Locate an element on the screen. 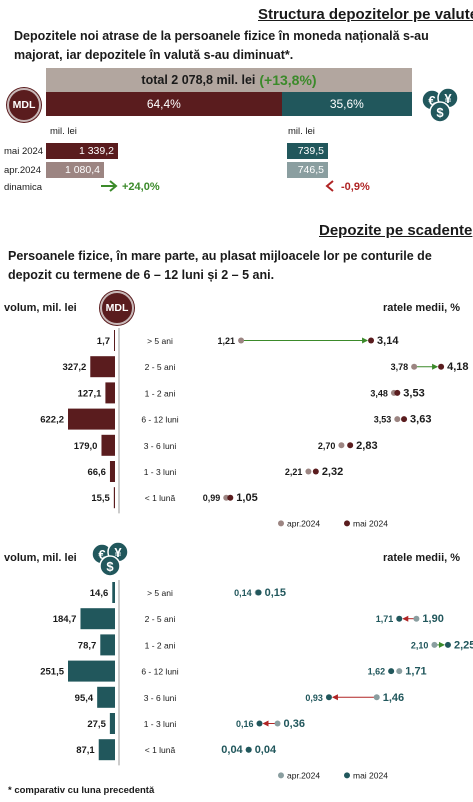  mdl-volume-label: 1,7 is located at coordinates (103, 341).